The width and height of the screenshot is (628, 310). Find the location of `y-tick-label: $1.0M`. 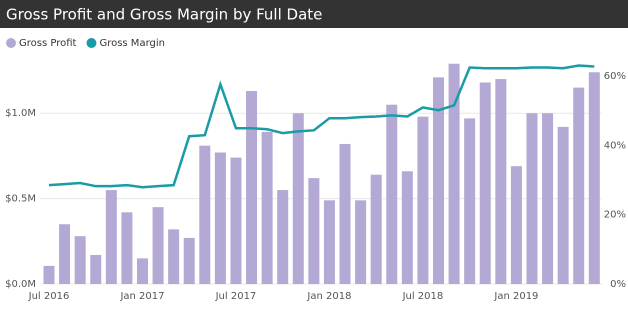

y-tick-label: $1.0M is located at coordinates (20, 113).